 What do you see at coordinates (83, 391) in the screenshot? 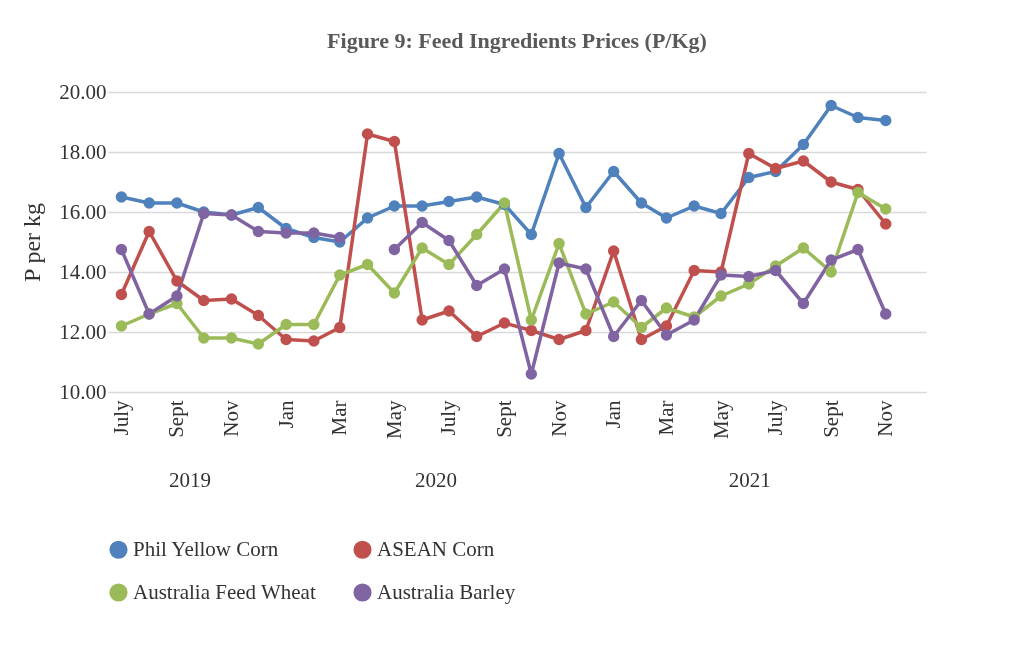
I see `y-tick-label: 10.00` at bounding box center [83, 391].